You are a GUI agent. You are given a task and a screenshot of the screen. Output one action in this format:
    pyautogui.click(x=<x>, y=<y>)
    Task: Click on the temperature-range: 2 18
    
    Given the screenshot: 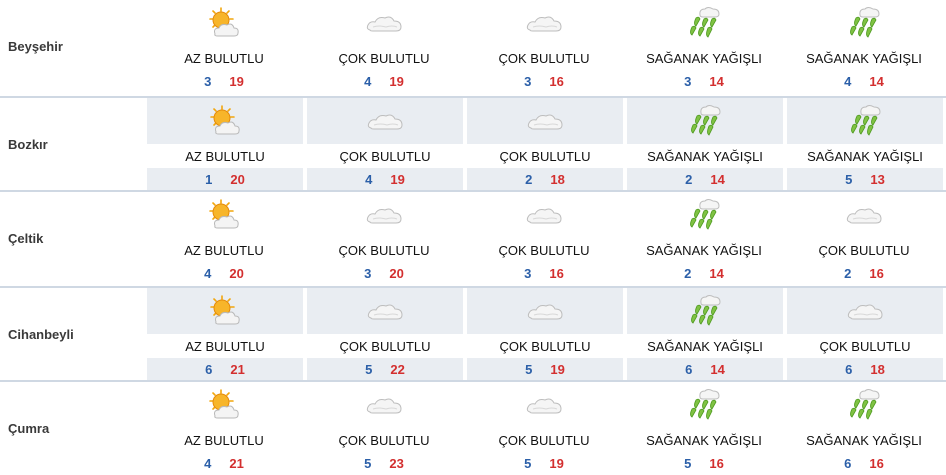 What is the action you would take?
    pyautogui.click(x=545, y=179)
    